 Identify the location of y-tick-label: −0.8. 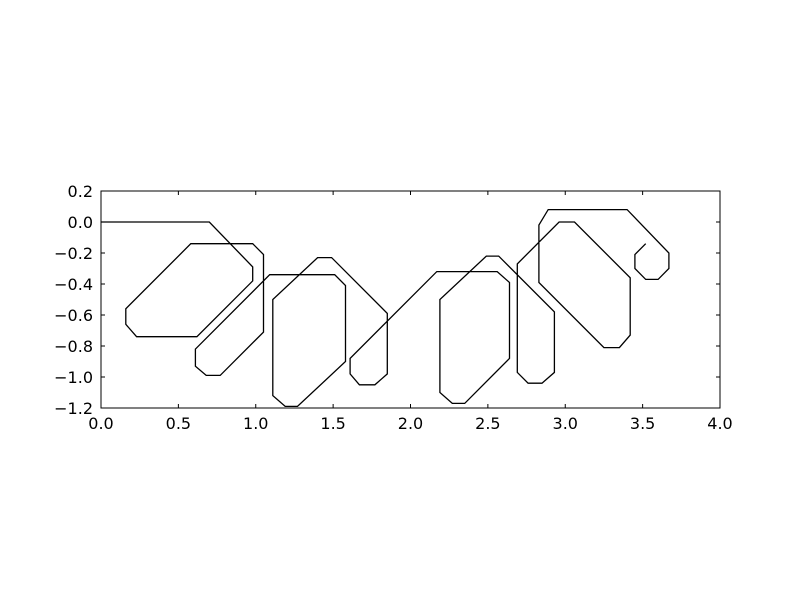
(73, 346).